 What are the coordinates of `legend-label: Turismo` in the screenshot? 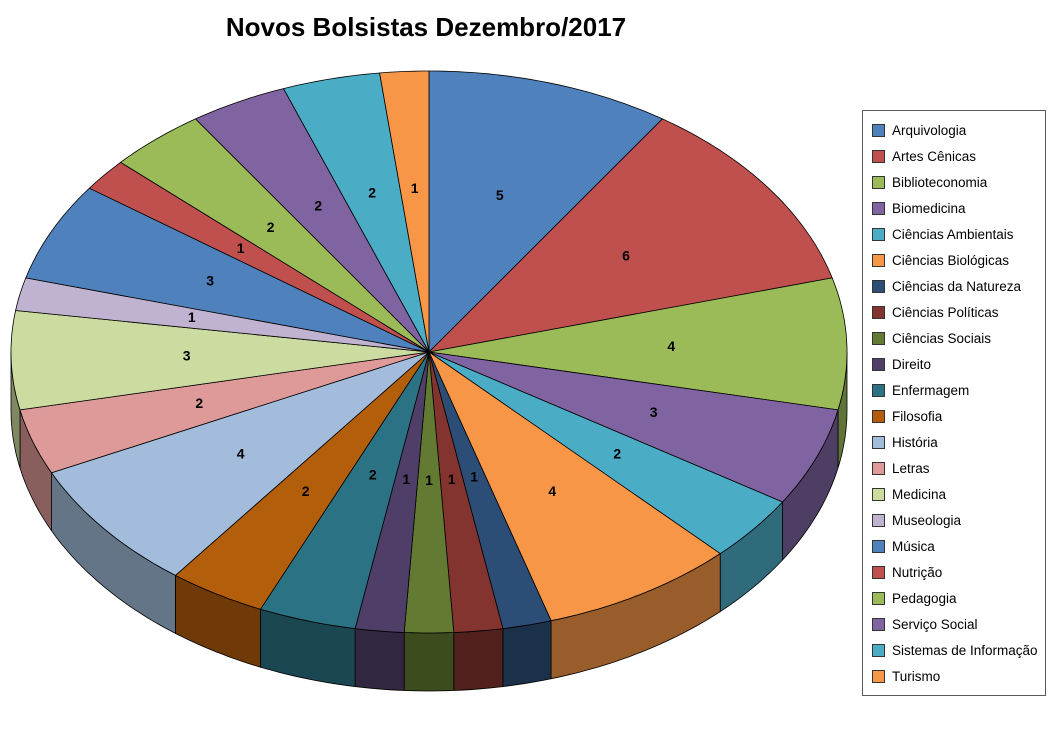 It's located at (916, 676).